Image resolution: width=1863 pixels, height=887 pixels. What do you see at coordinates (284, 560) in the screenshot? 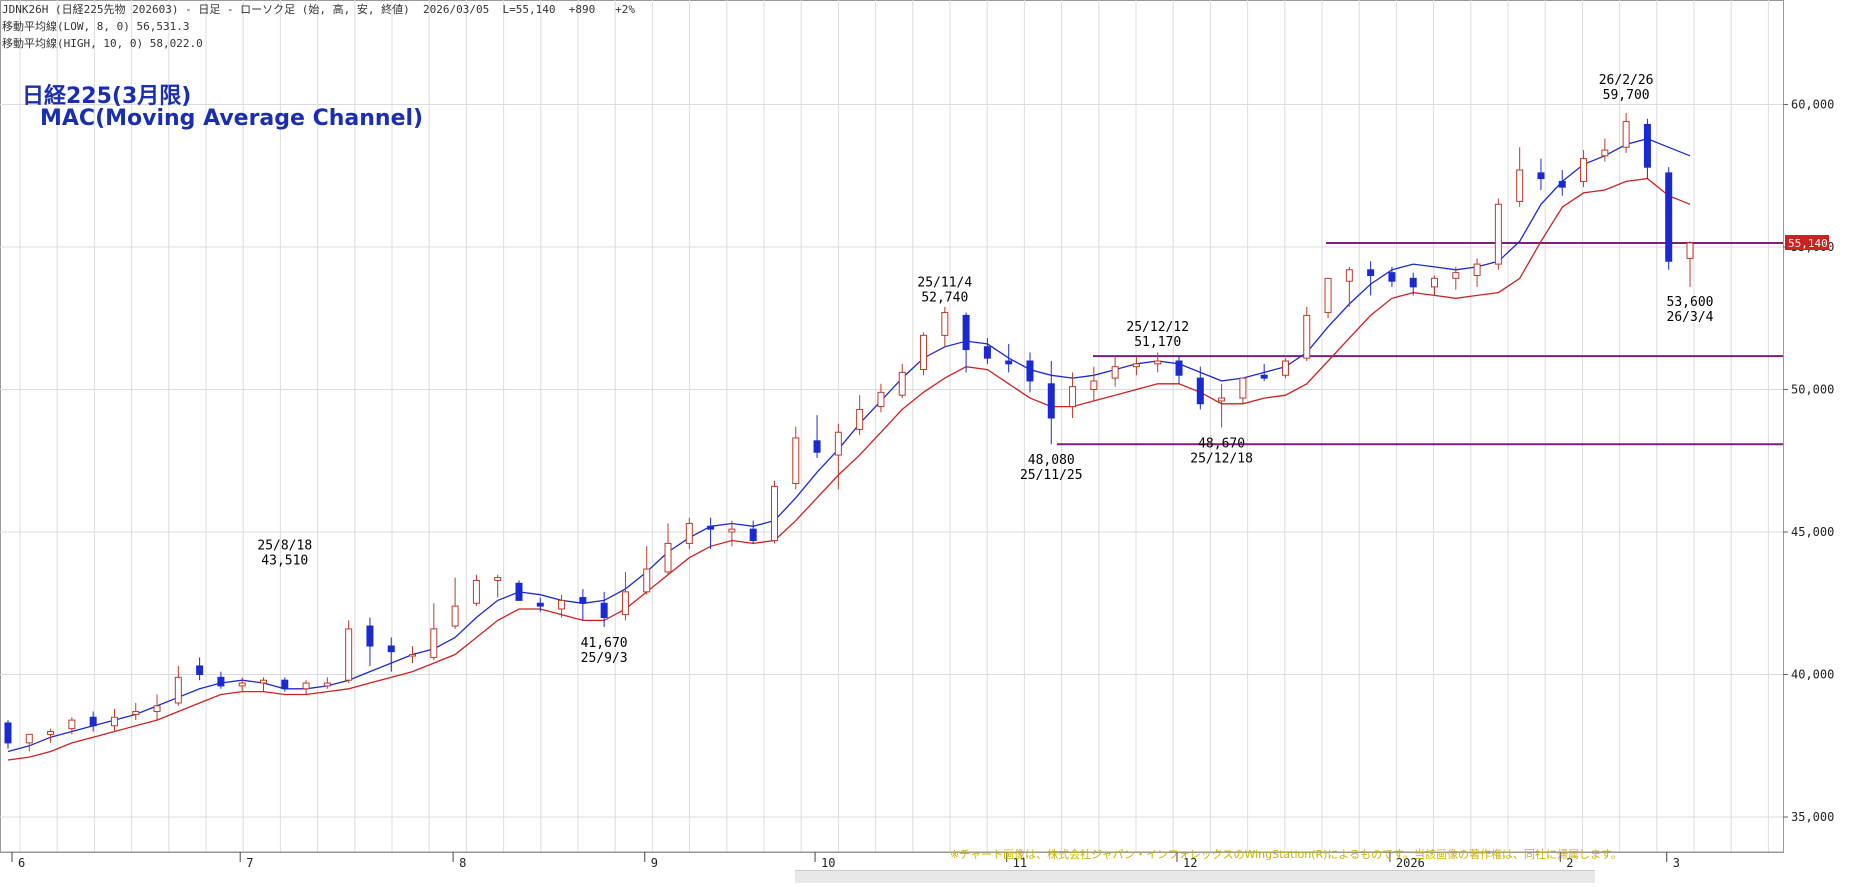
I see `annotation-line-2: 43,510` at bounding box center [284, 560].